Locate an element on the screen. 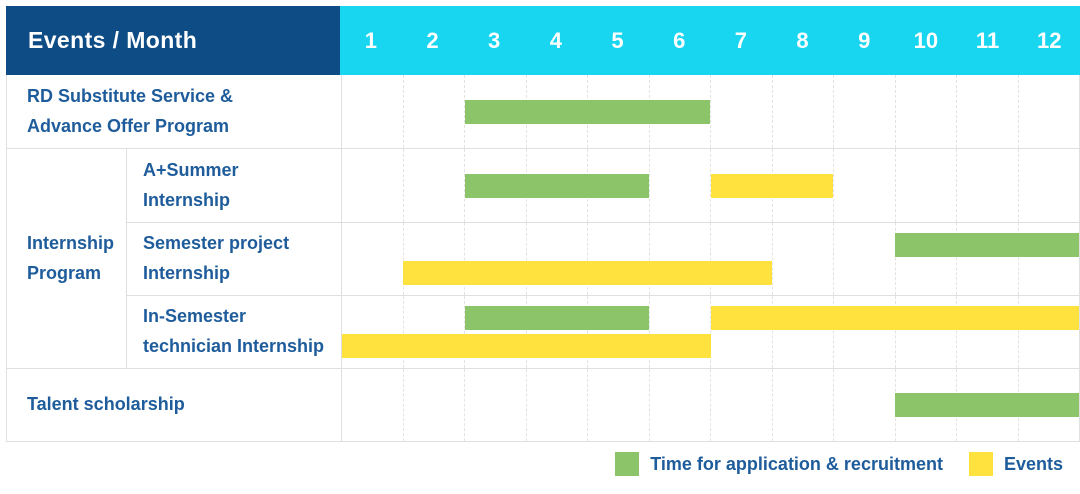  timeline-a-plus-summer is located at coordinates (710, 185).